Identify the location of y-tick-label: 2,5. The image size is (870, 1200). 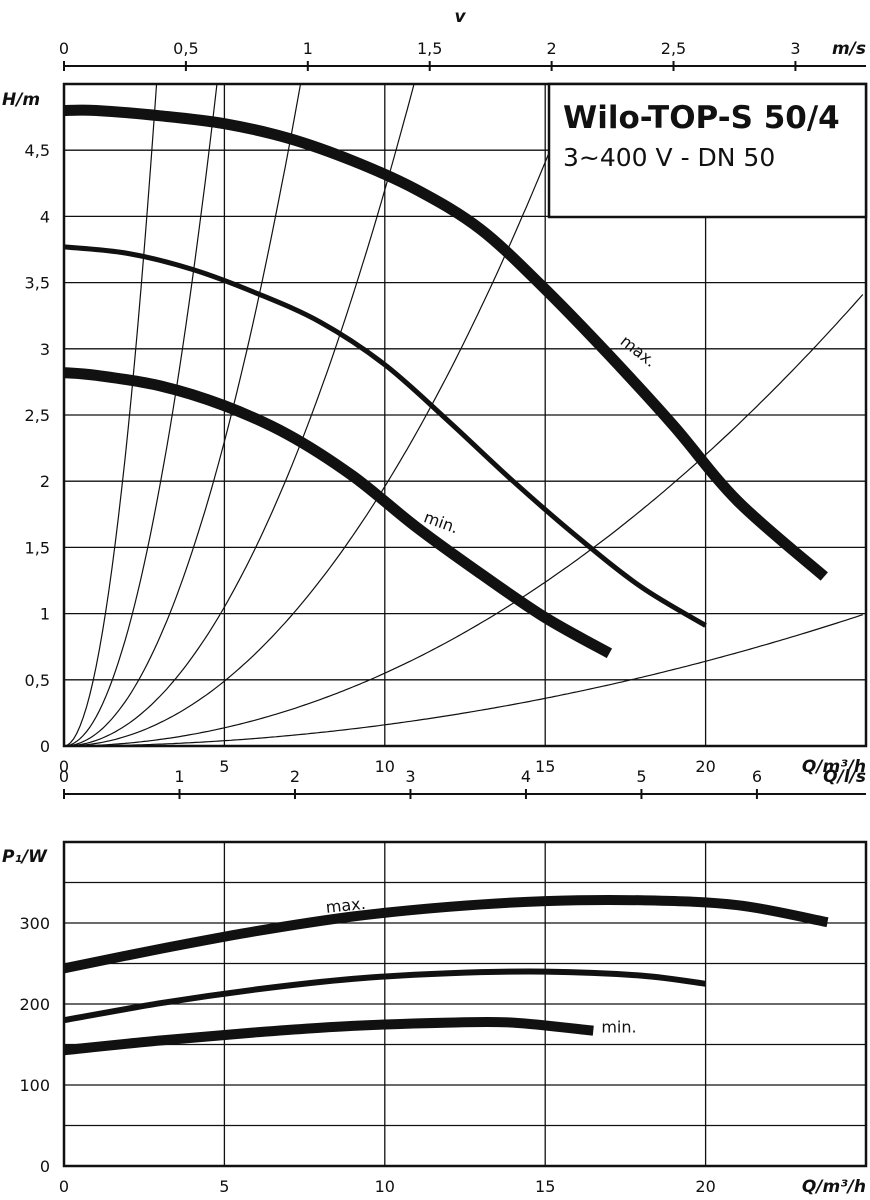
(37, 415).